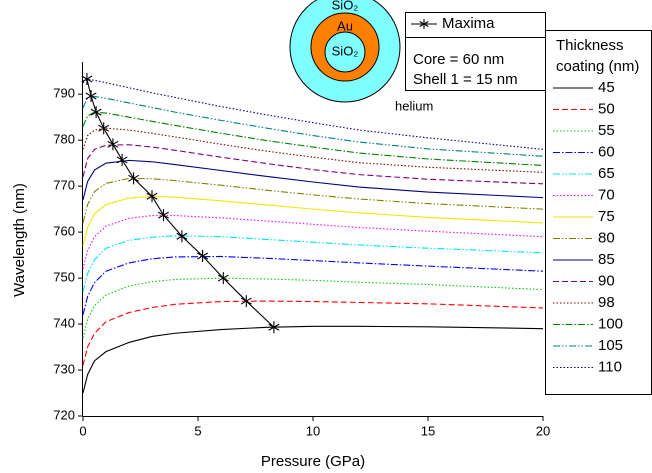  What do you see at coordinates (428, 430) in the screenshot?
I see `x-tick-label: 15` at bounding box center [428, 430].